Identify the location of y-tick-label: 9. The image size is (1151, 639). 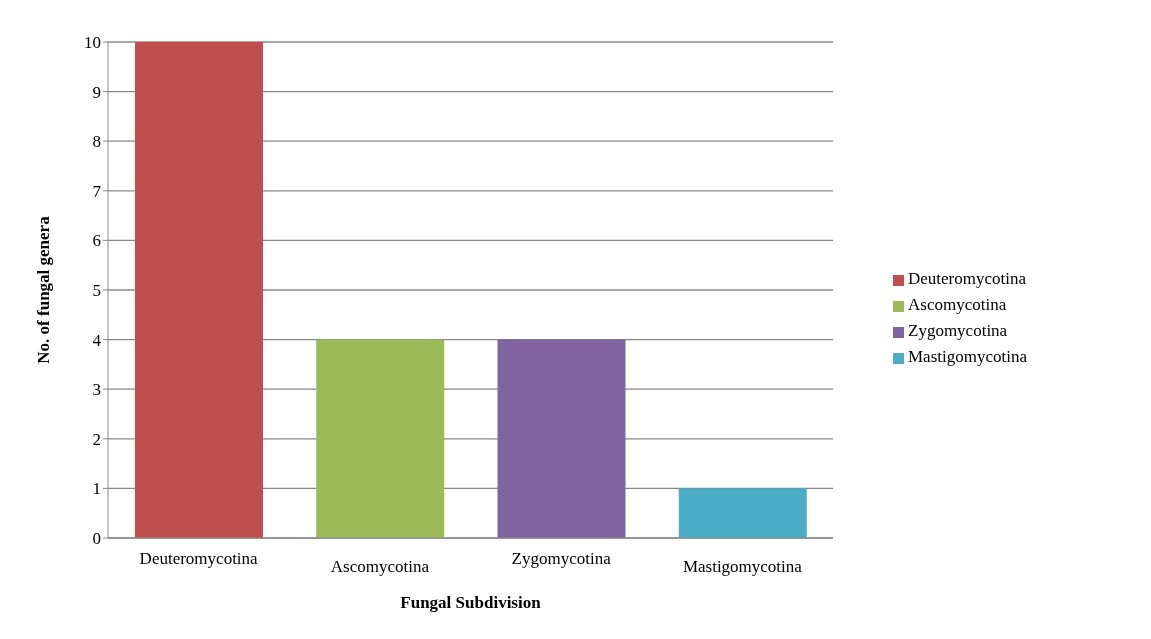
(96, 92).